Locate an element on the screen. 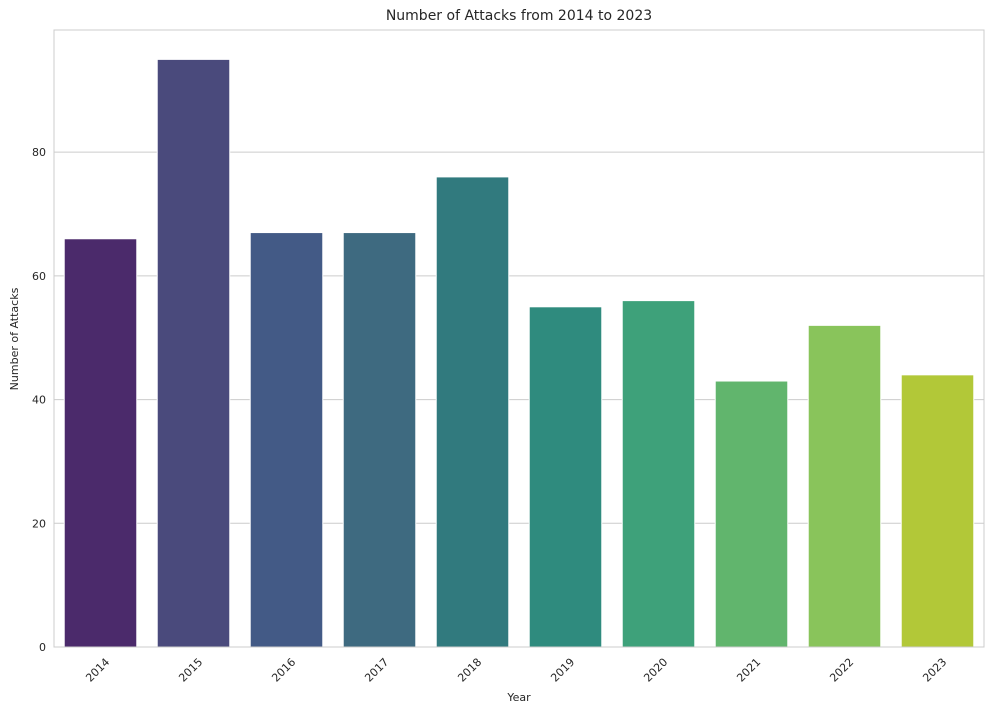  y-tick-label: 40 is located at coordinates (39, 400).